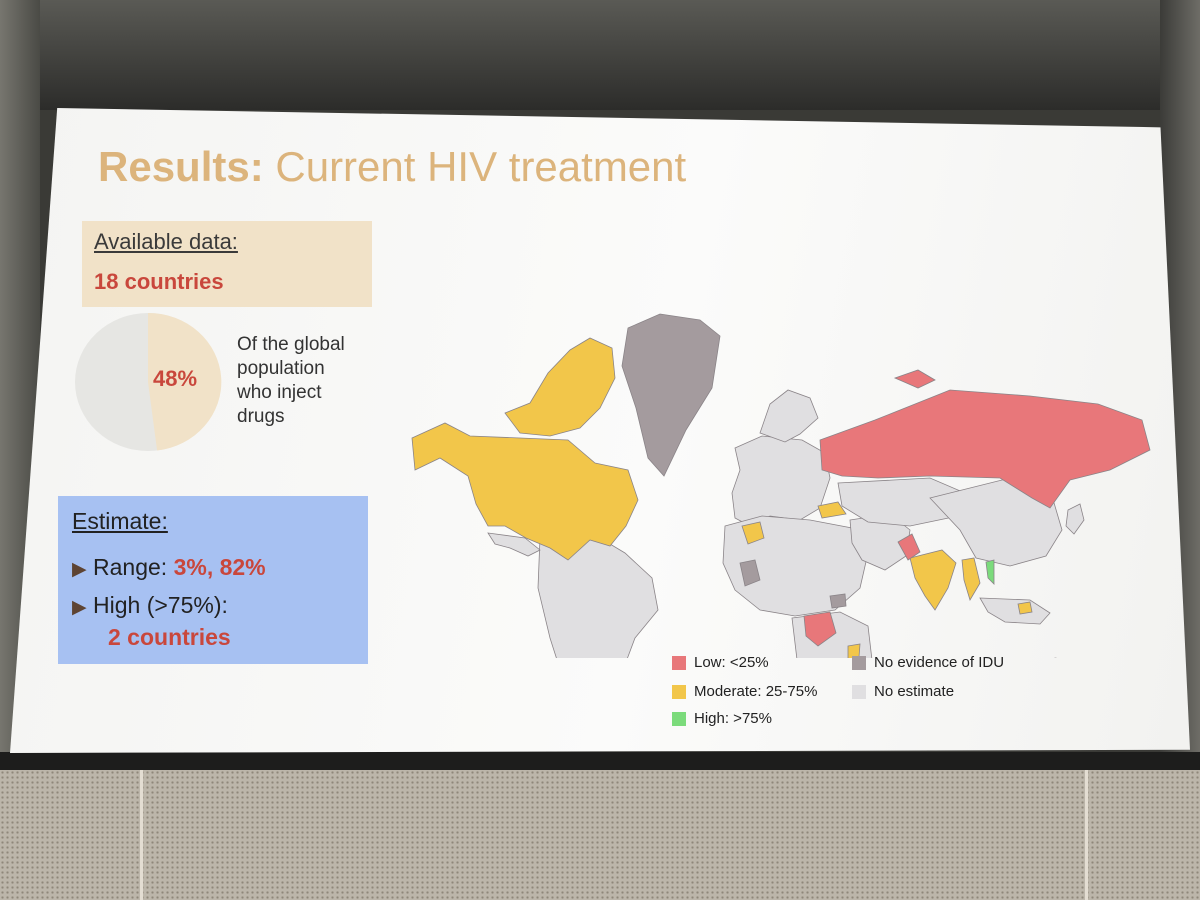  Describe the element at coordinates (600, 835) in the screenshot. I see `perforated-wall-panel` at that location.